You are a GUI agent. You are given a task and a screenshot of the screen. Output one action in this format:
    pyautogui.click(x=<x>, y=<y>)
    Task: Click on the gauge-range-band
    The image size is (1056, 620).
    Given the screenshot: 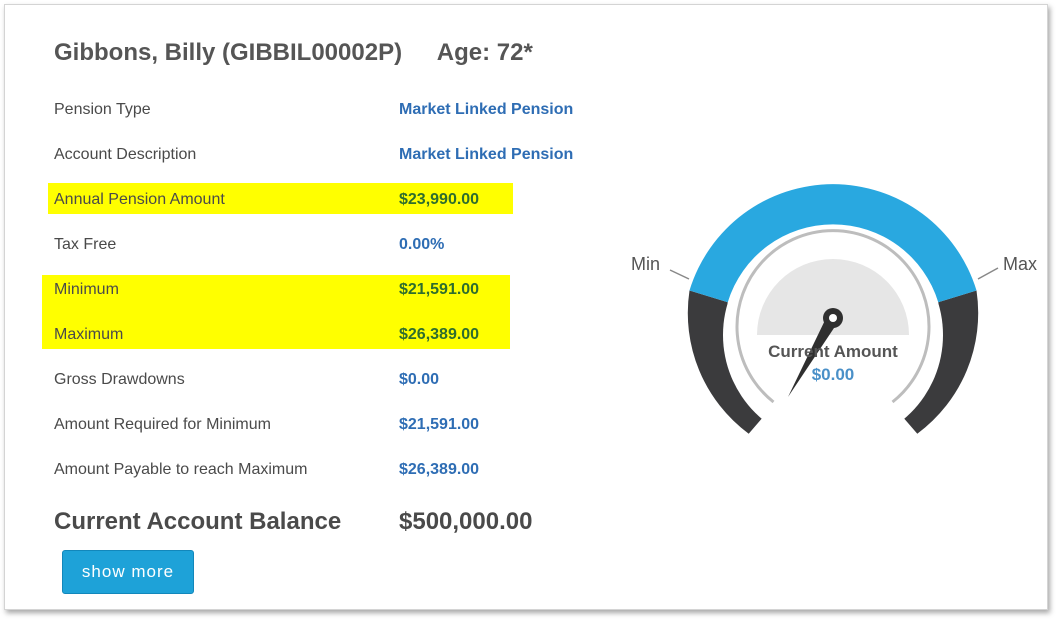 What is the action you would take?
    pyautogui.click(x=833, y=243)
    